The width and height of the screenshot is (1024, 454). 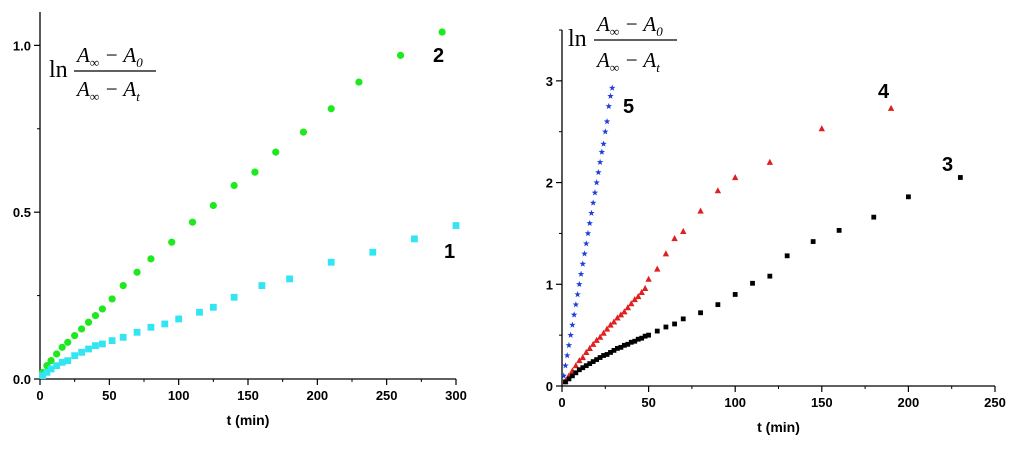 What do you see at coordinates (549, 386) in the screenshot?
I see `y-tick-label: 0` at bounding box center [549, 386].